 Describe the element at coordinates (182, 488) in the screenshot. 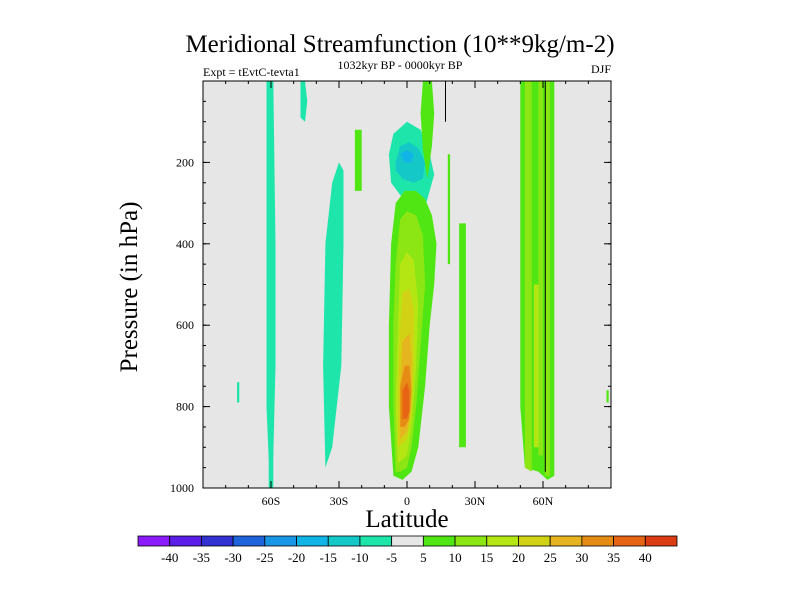

I see `y-tick-label-4: 1000` at that location.